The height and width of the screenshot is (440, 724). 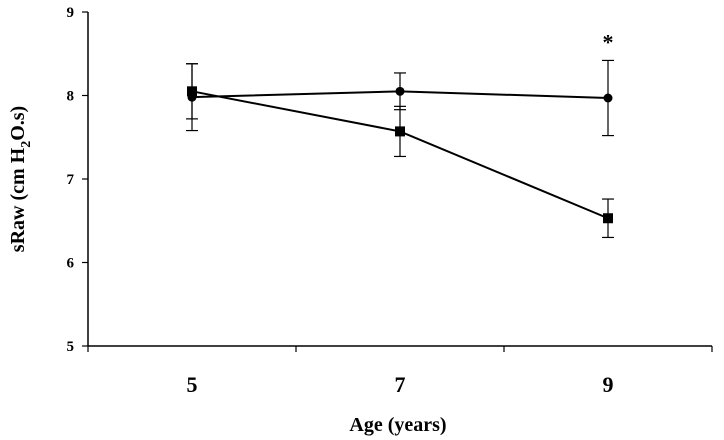 What do you see at coordinates (400, 384) in the screenshot?
I see `x-tick-label: 7` at bounding box center [400, 384].